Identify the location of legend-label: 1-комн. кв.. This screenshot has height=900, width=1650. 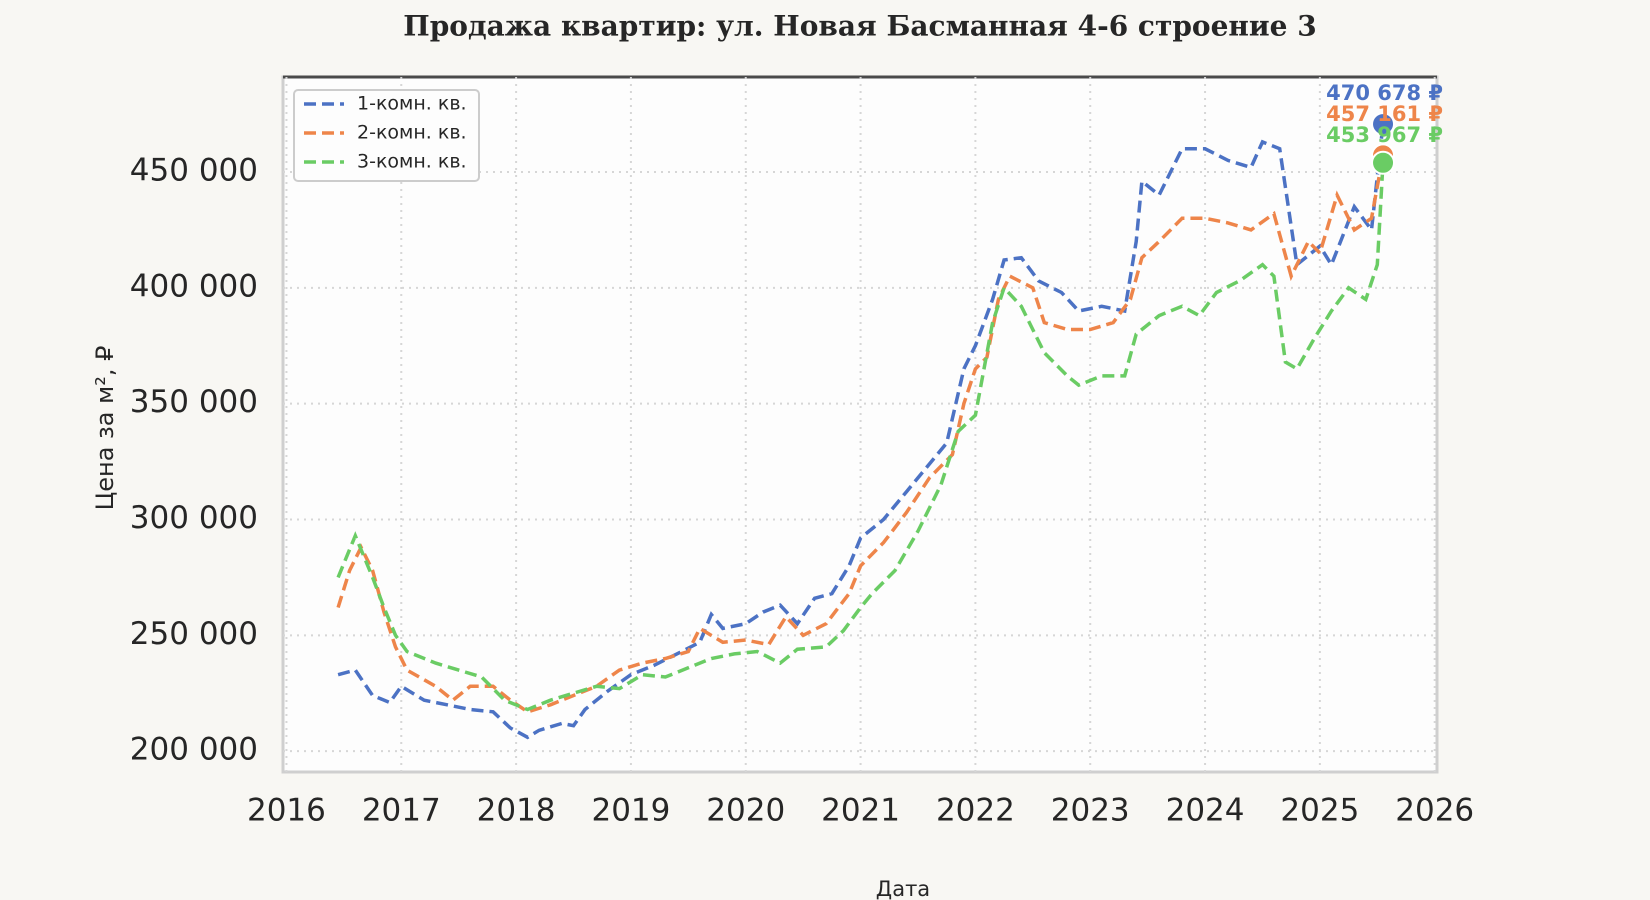
(412, 104).